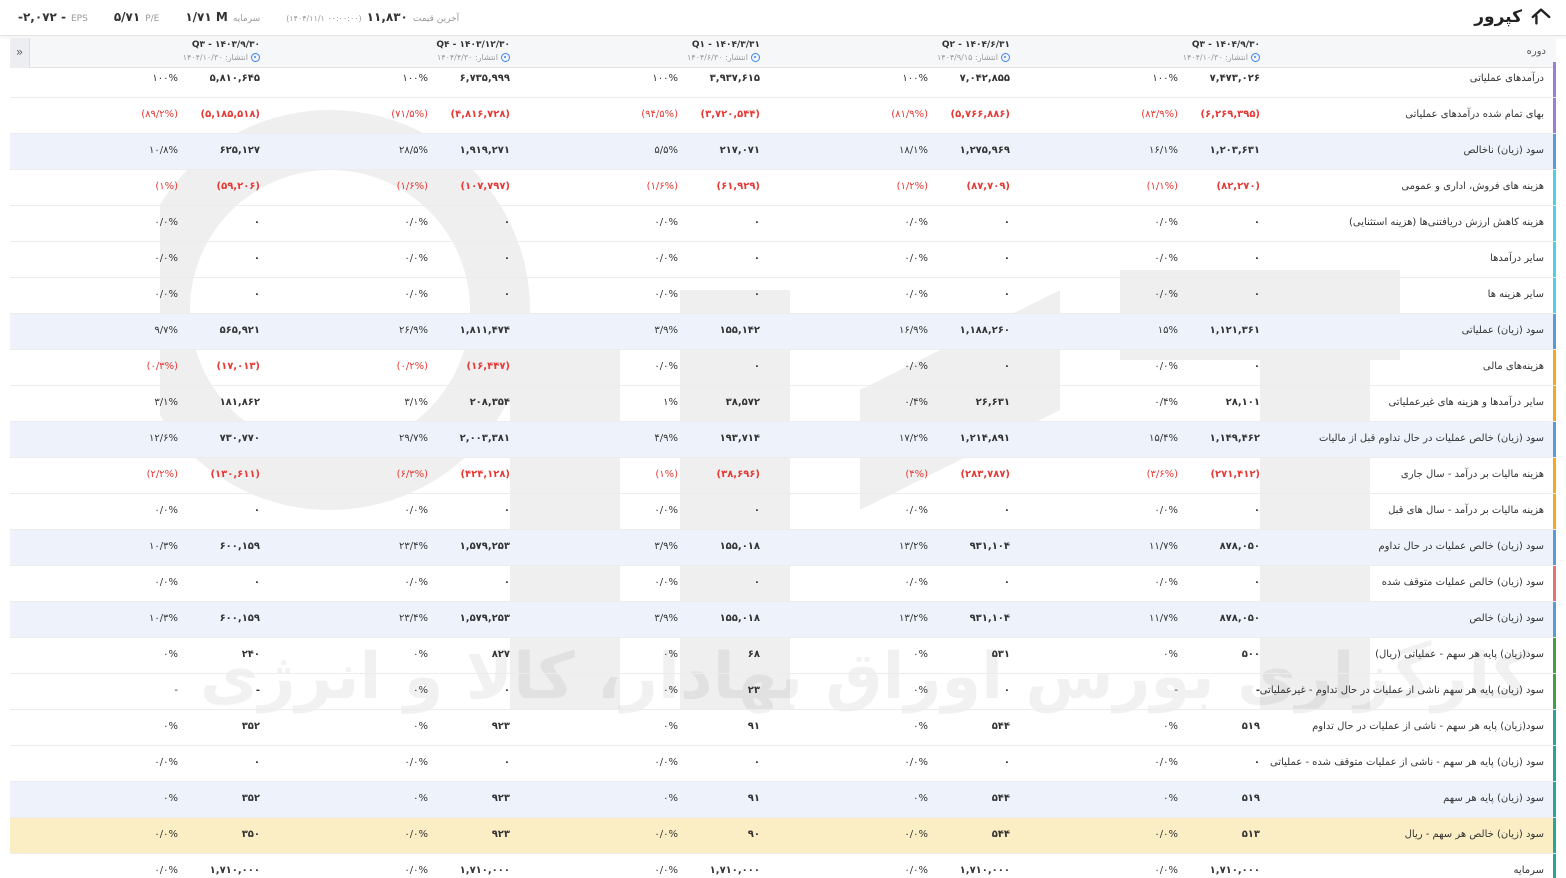  I want to click on capital-label: سرمایه, so click(246, 19).